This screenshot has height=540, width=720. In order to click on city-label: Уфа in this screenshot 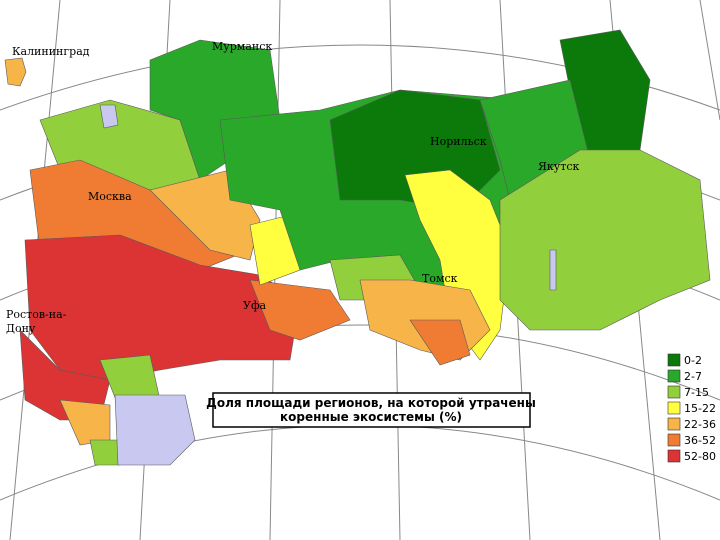, I will do `click(255, 305)`.